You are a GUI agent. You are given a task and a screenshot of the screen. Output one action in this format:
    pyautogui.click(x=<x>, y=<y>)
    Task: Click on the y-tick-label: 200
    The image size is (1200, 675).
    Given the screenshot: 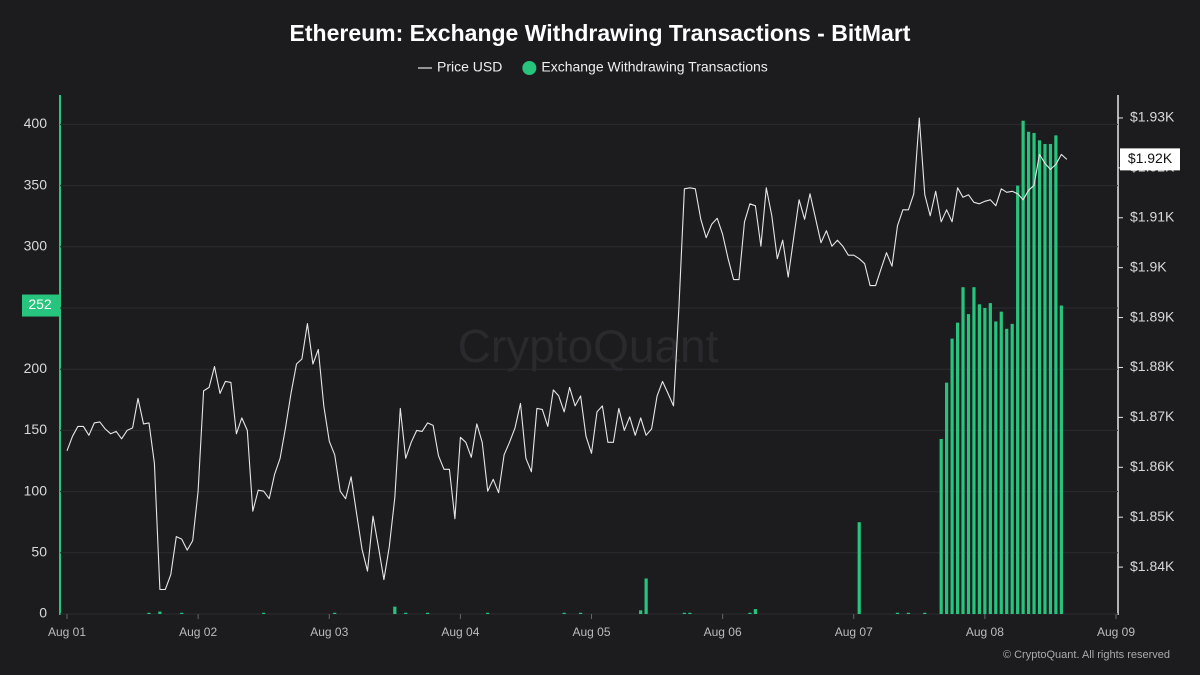 What is the action you would take?
    pyautogui.click(x=36, y=368)
    